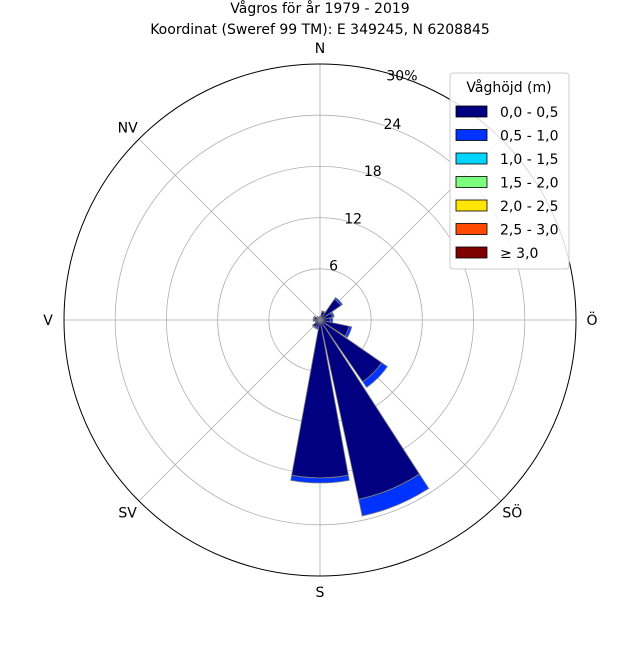 The height and width of the screenshot is (645, 640). I want to click on legend-frame, so click(509, 171).